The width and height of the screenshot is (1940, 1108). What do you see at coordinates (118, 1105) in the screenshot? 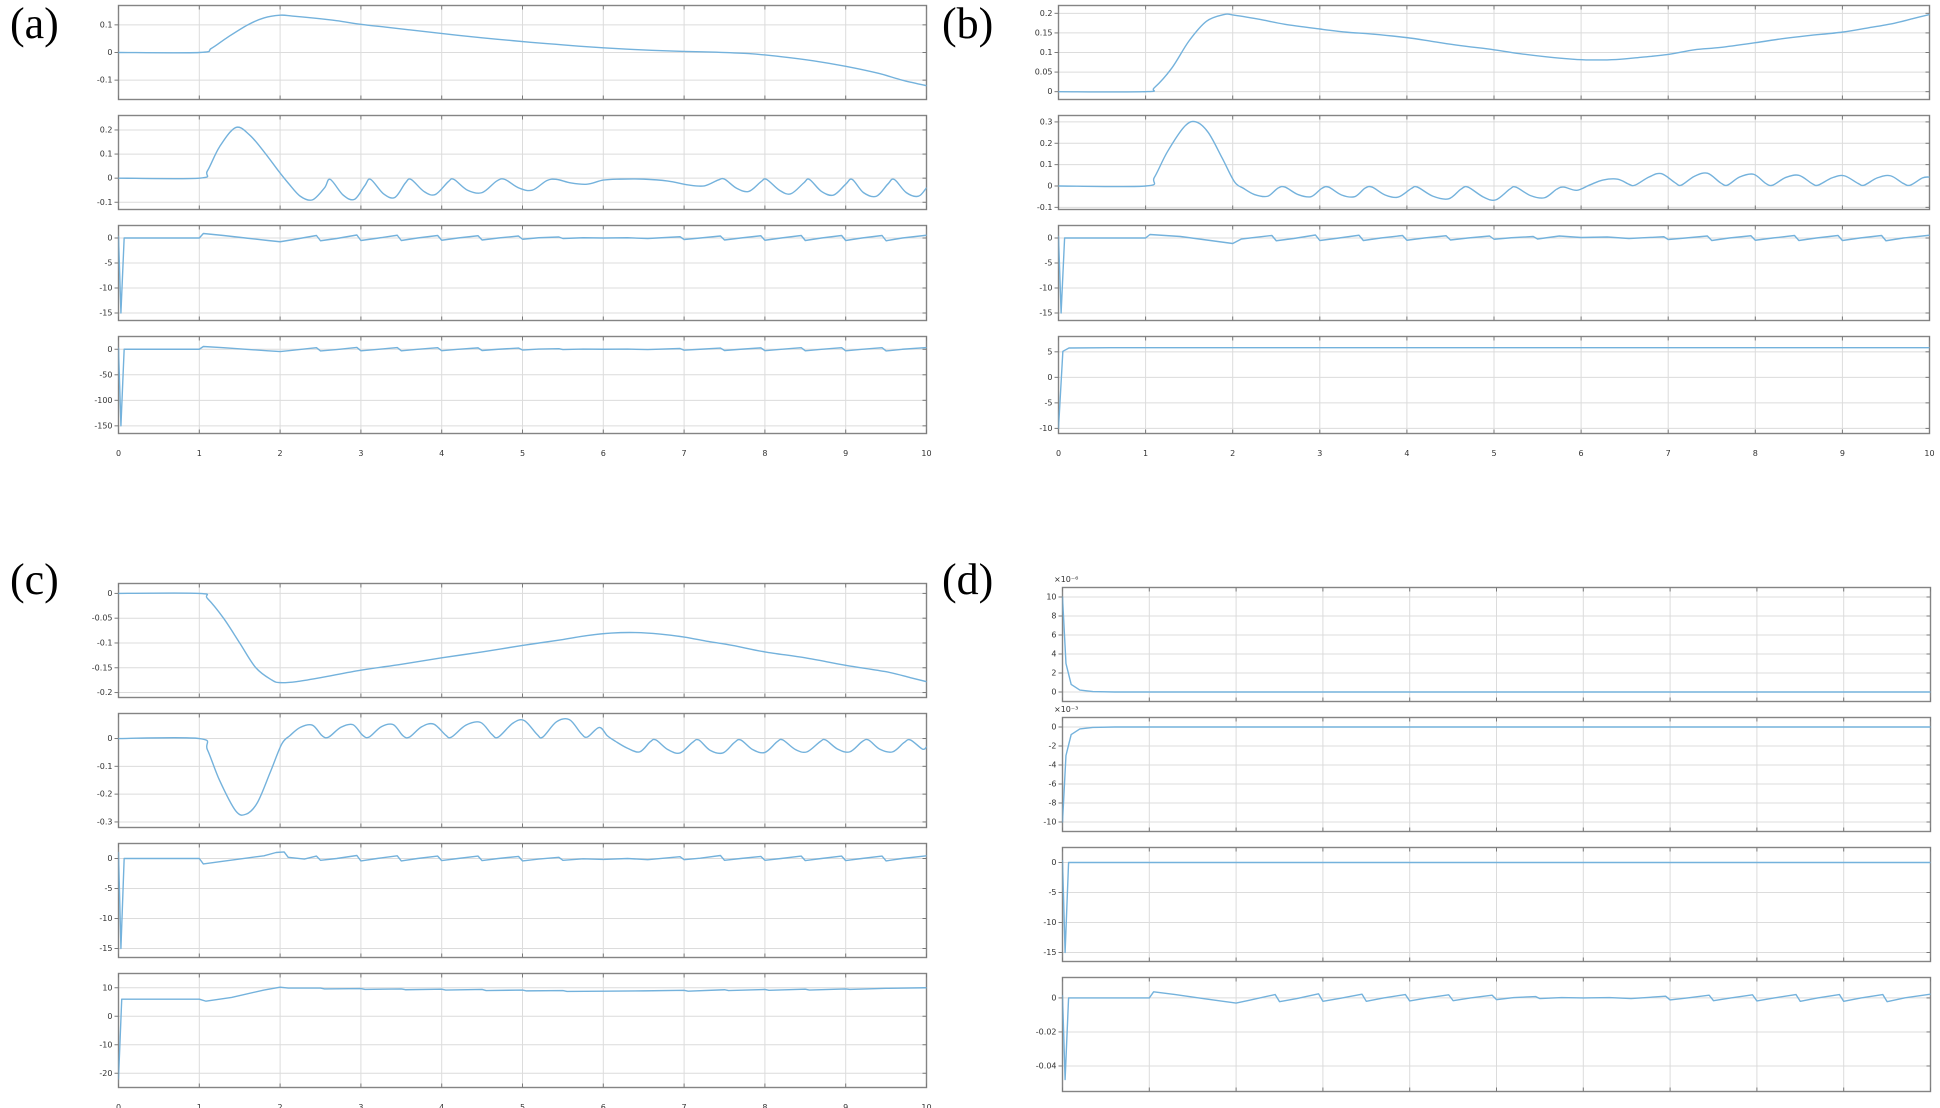
I see `x-tick-label: 0` at bounding box center [118, 1105].